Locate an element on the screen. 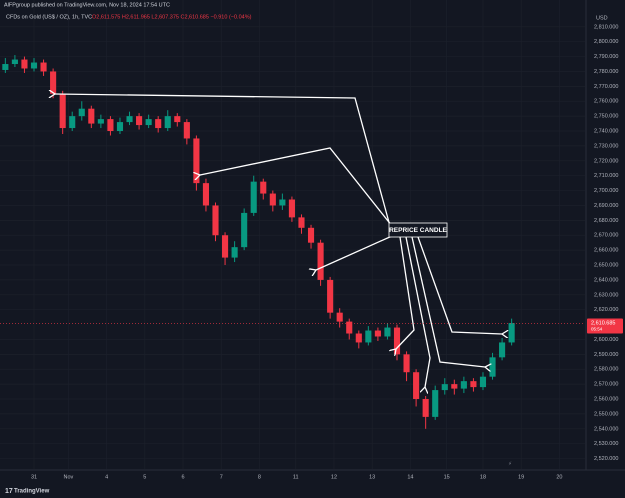 The width and height of the screenshot is (625, 498). x-tick-label: 15 is located at coordinates (447, 477).